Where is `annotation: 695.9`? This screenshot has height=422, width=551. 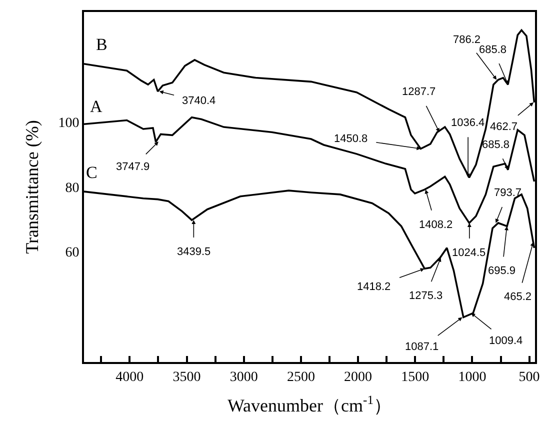
annotation: 695.9 is located at coordinates (502, 271).